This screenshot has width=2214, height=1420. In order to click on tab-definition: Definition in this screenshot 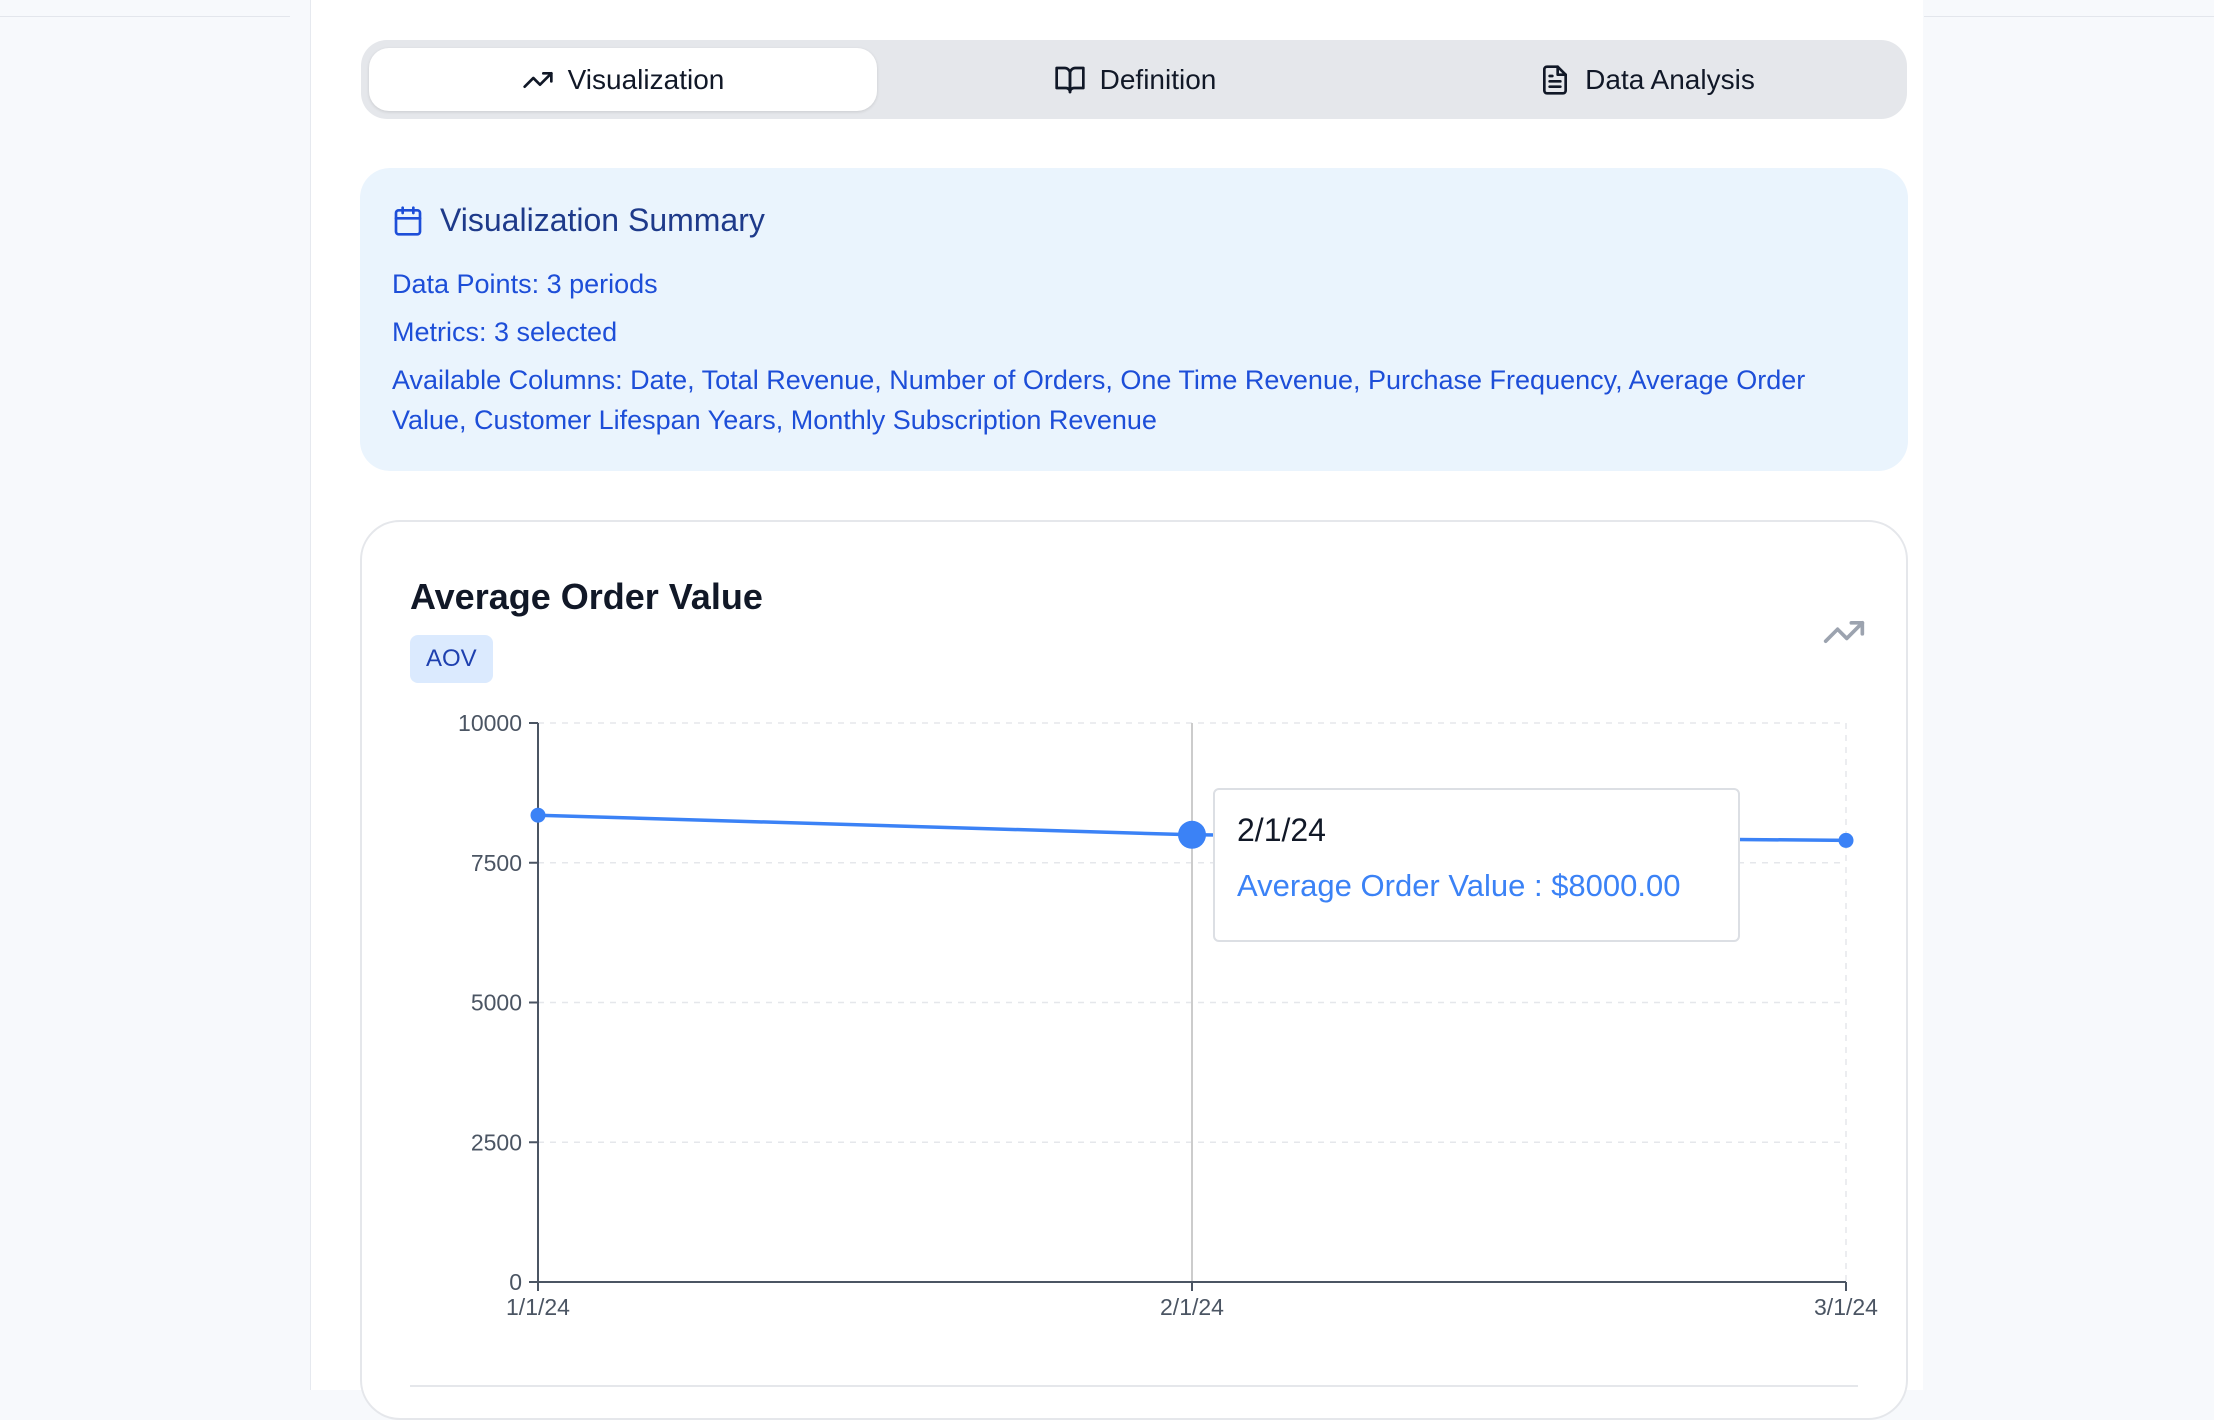, I will do `click(1135, 79)`.